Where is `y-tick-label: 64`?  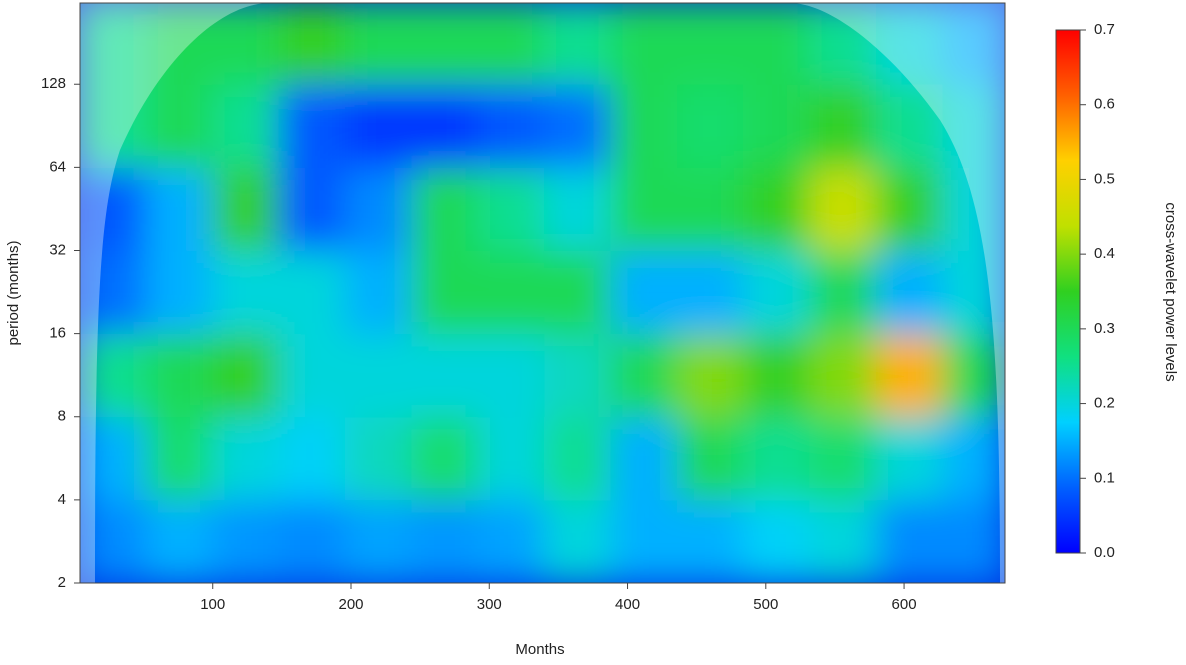
y-tick-label: 64 is located at coordinates (57, 166).